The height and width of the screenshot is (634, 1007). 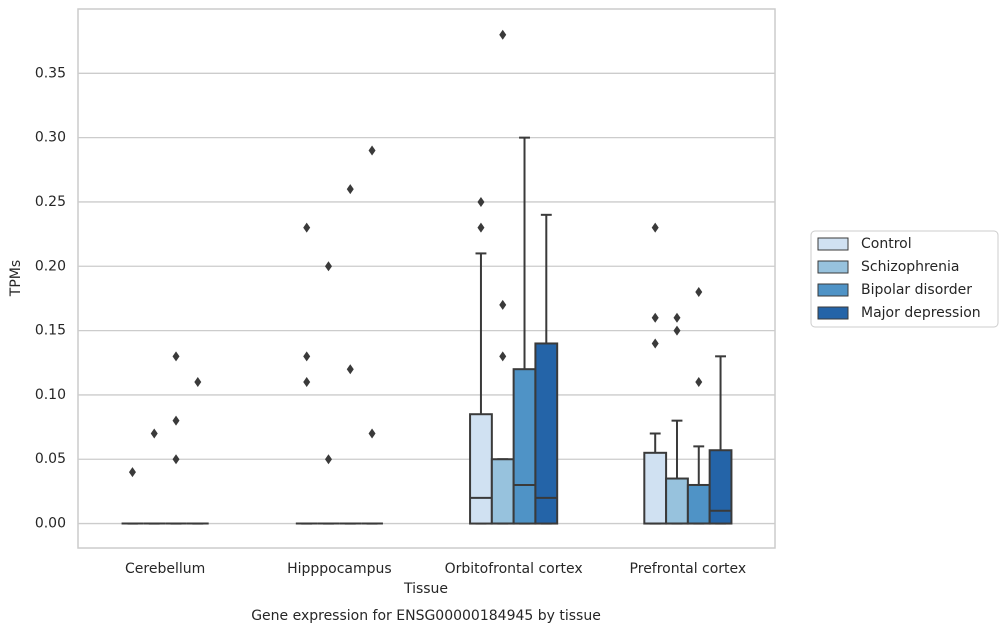 I want to click on legend-frame, so click(x=904, y=279).